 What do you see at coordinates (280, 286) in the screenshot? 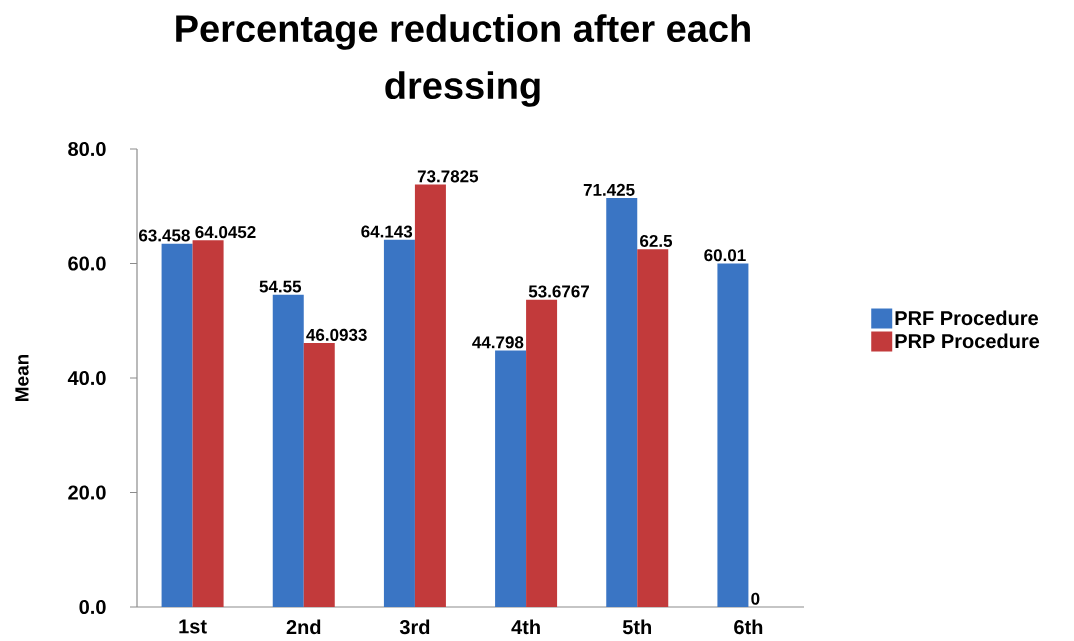
I see `data-label: 54.55` at bounding box center [280, 286].